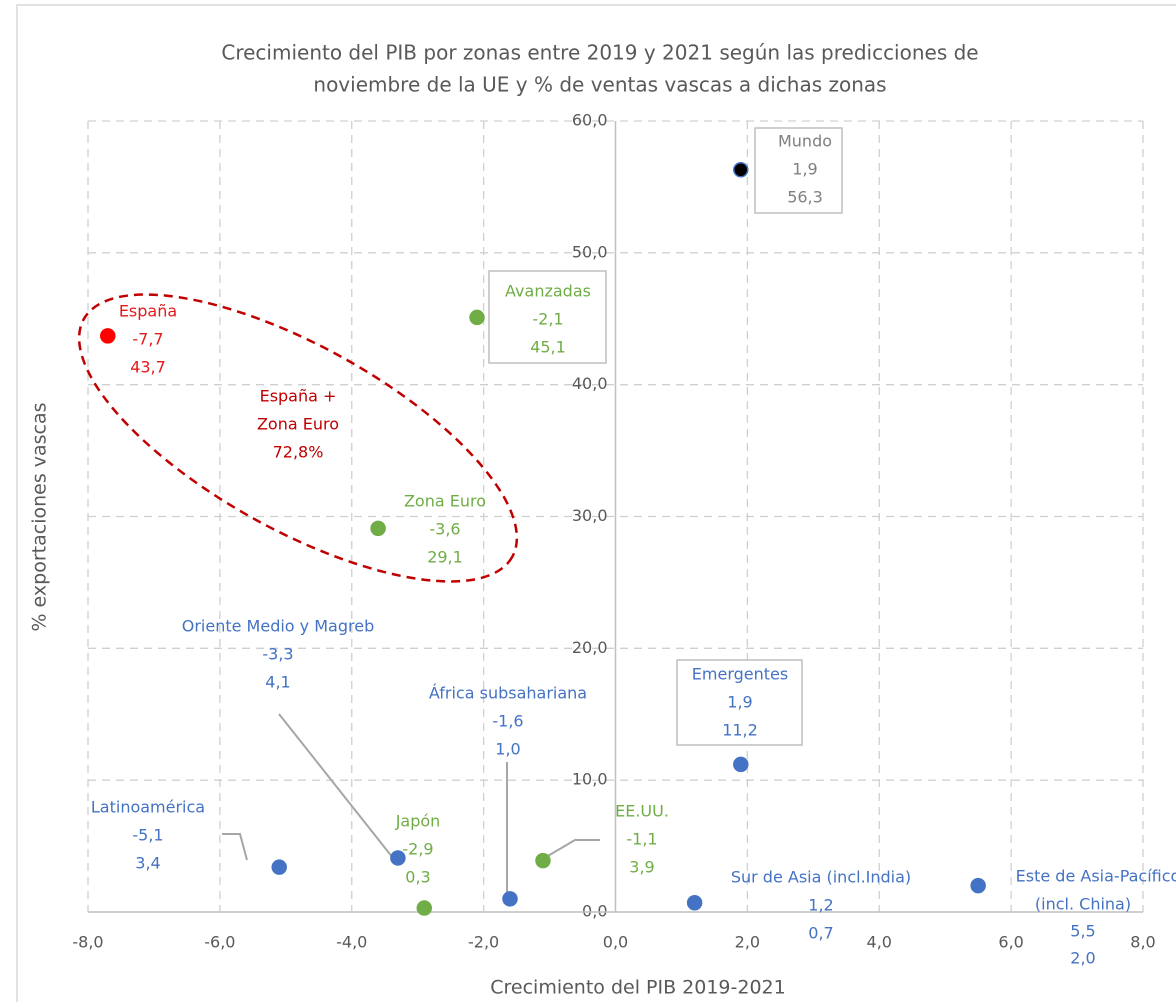 This screenshot has height=1002, width=1176. I want to click on x-tick-label: -6,0, so click(219, 942).